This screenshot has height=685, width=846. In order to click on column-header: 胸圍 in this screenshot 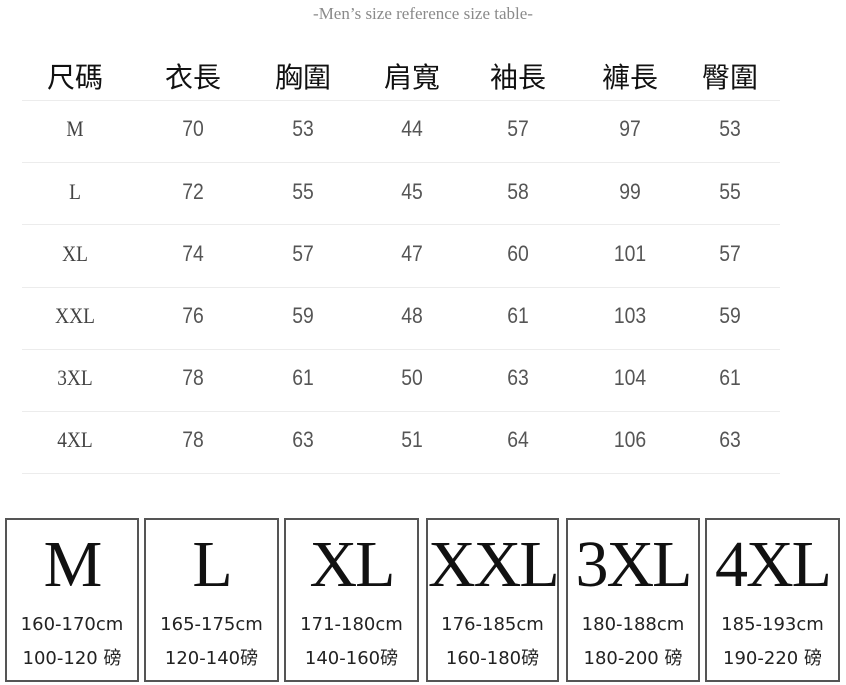, I will do `click(302, 77)`.